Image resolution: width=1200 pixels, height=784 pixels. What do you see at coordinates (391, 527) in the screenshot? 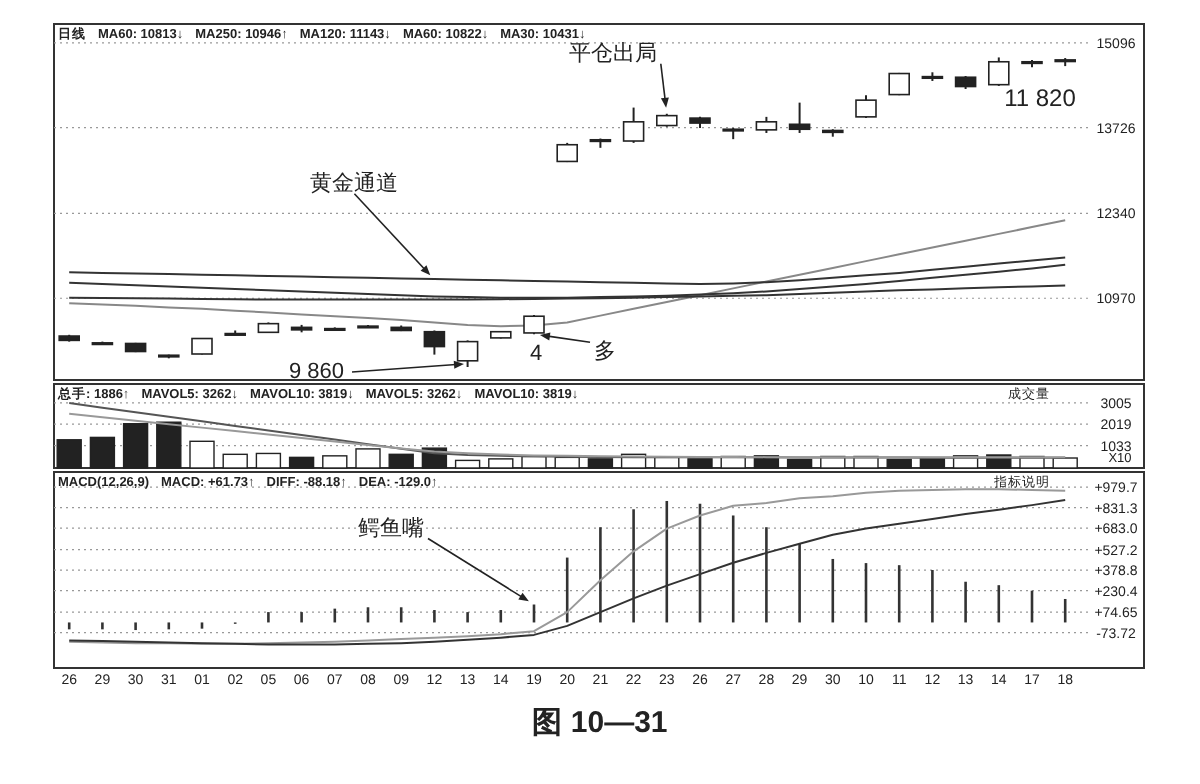
I see `annotation: 鳄鱼嘴` at bounding box center [391, 527].